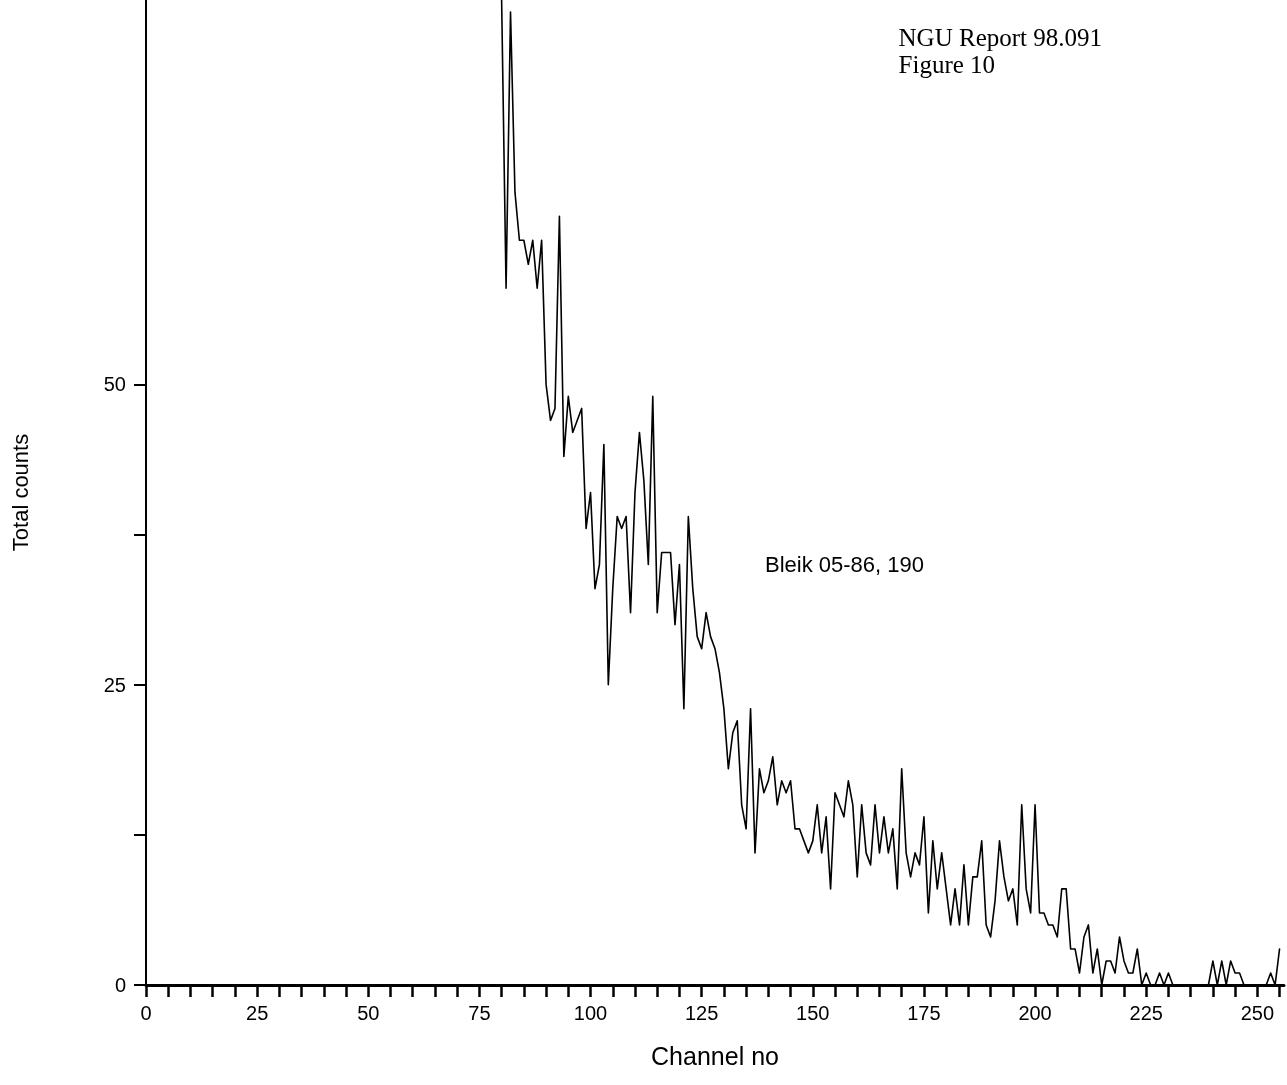 The image size is (1287, 1085). I want to click on annotation: Bleik 05-86, 190, so click(844, 564).